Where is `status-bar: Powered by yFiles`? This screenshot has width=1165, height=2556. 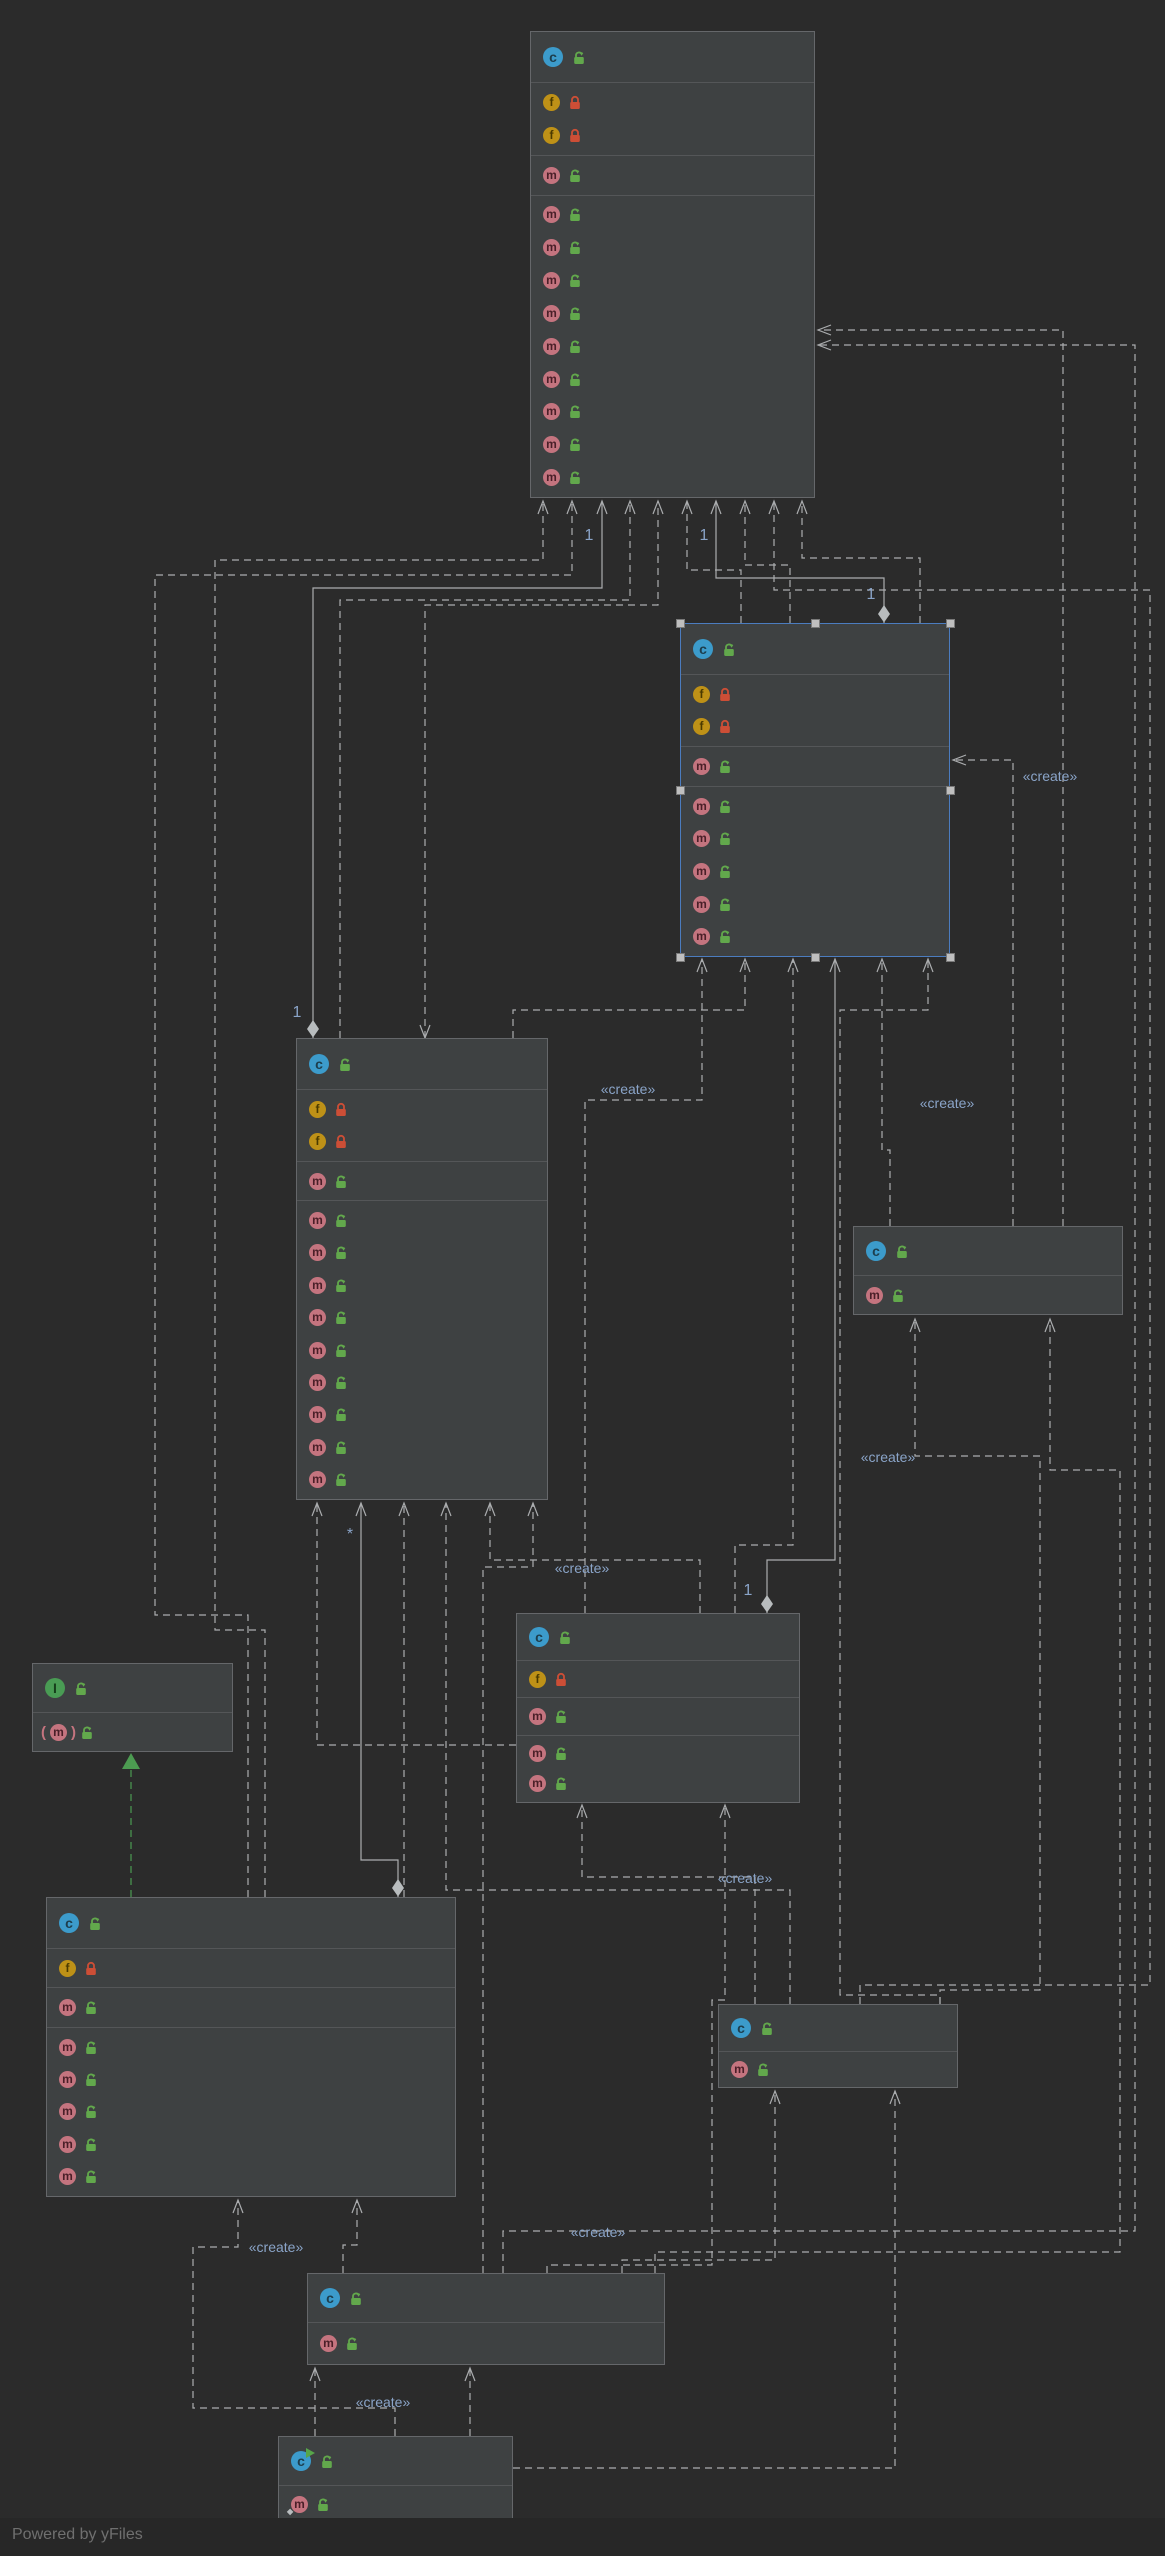
status-bar: Powered by yFiles is located at coordinates (582, 2537).